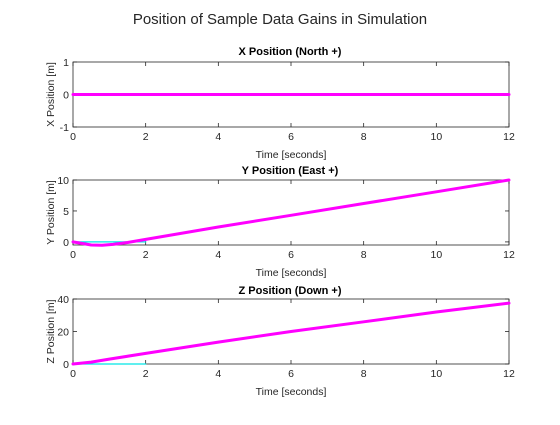 The image size is (560, 425). What do you see at coordinates (290, 52) in the screenshot?
I see `subplot-title: X Position (North +)` at bounding box center [290, 52].